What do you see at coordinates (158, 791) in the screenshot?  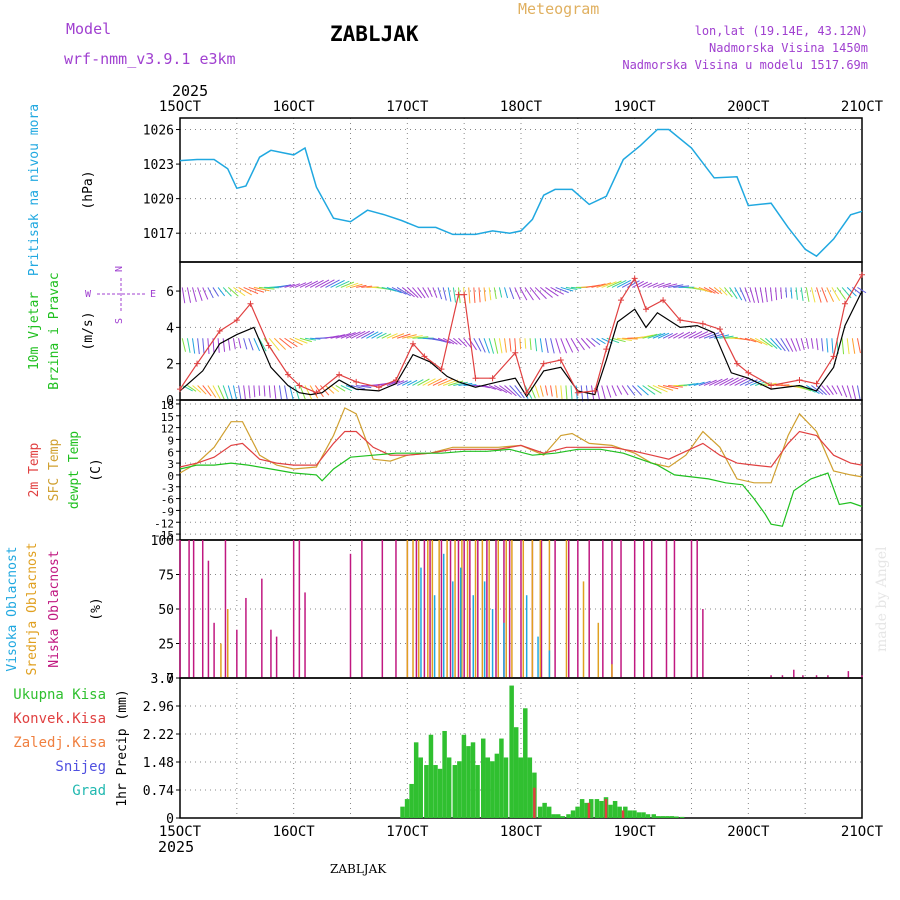 I see `y-tick-label: 0.74` at bounding box center [158, 791].